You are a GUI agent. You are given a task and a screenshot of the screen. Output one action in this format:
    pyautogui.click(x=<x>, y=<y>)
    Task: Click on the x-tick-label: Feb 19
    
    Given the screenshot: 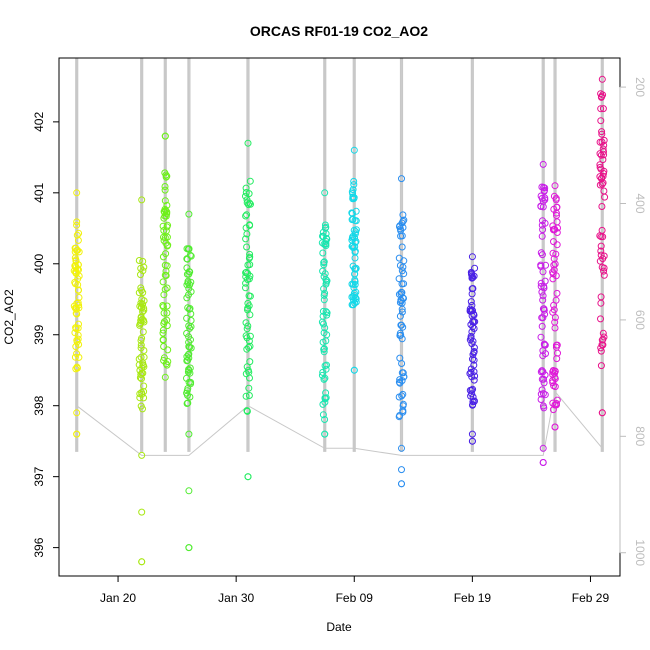 What is the action you would take?
    pyautogui.click(x=473, y=598)
    